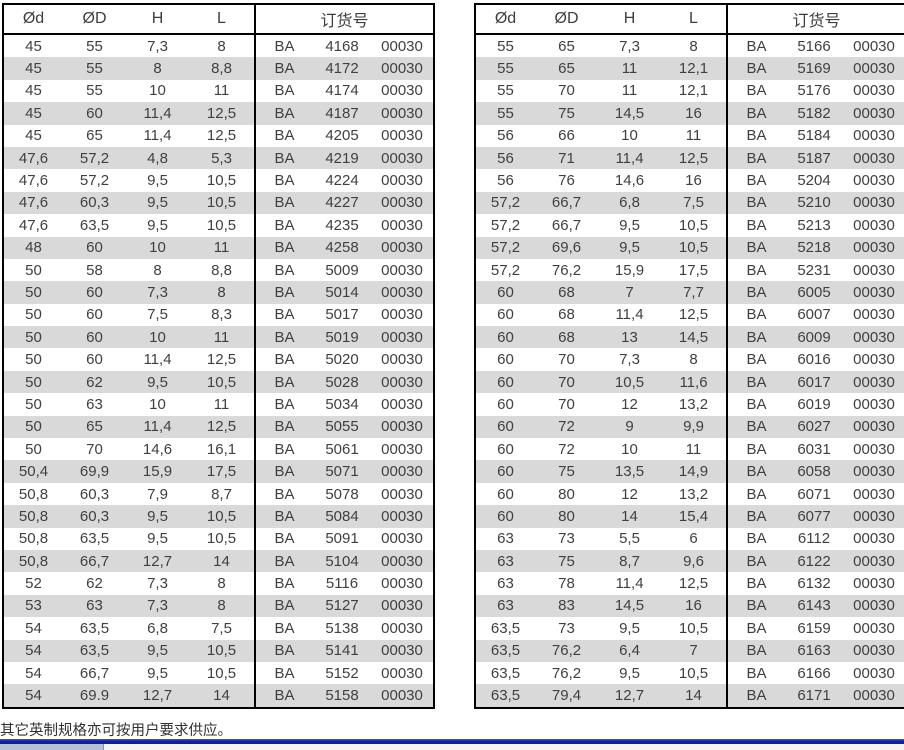  I want to click on cell-L: 10,5, so click(221, 516).